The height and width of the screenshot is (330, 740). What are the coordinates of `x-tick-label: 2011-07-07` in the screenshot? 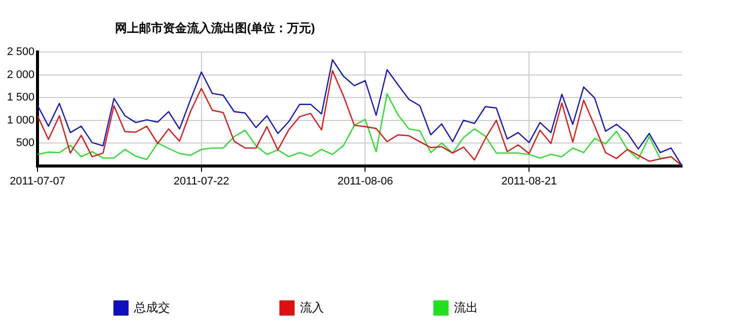 It's located at (38, 181).